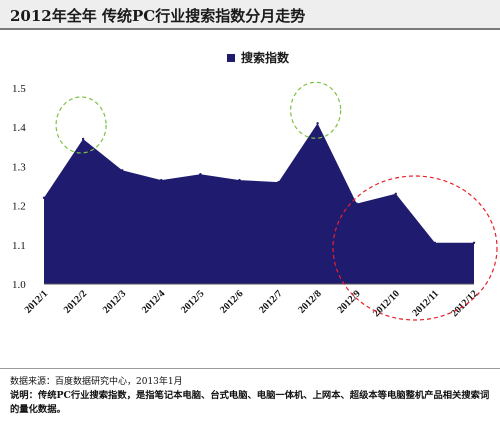  Describe the element at coordinates (19, 285) in the screenshot. I see `y-tick-label: 1.0` at that location.